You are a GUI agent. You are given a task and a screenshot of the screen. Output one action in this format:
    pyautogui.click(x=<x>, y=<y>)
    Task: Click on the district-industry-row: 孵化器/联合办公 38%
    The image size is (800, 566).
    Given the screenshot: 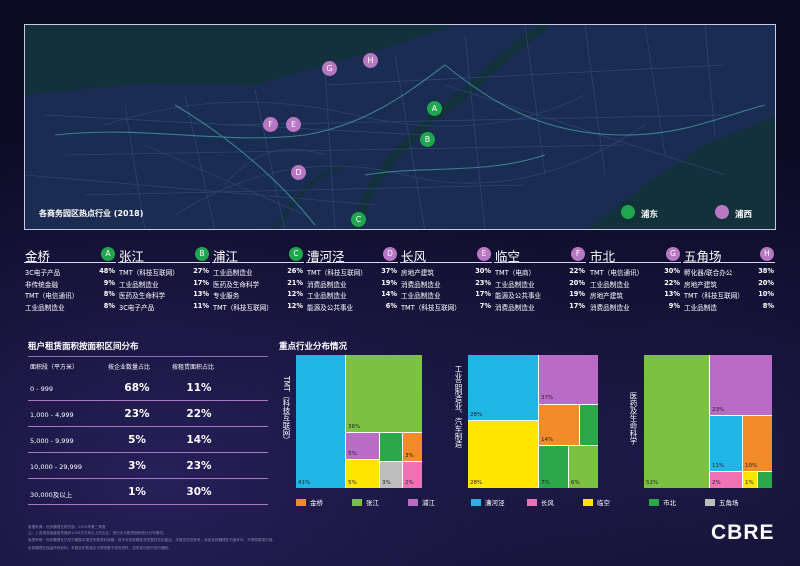 What is the action you would take?
    pyautogui.click(x=729, y=273)
    